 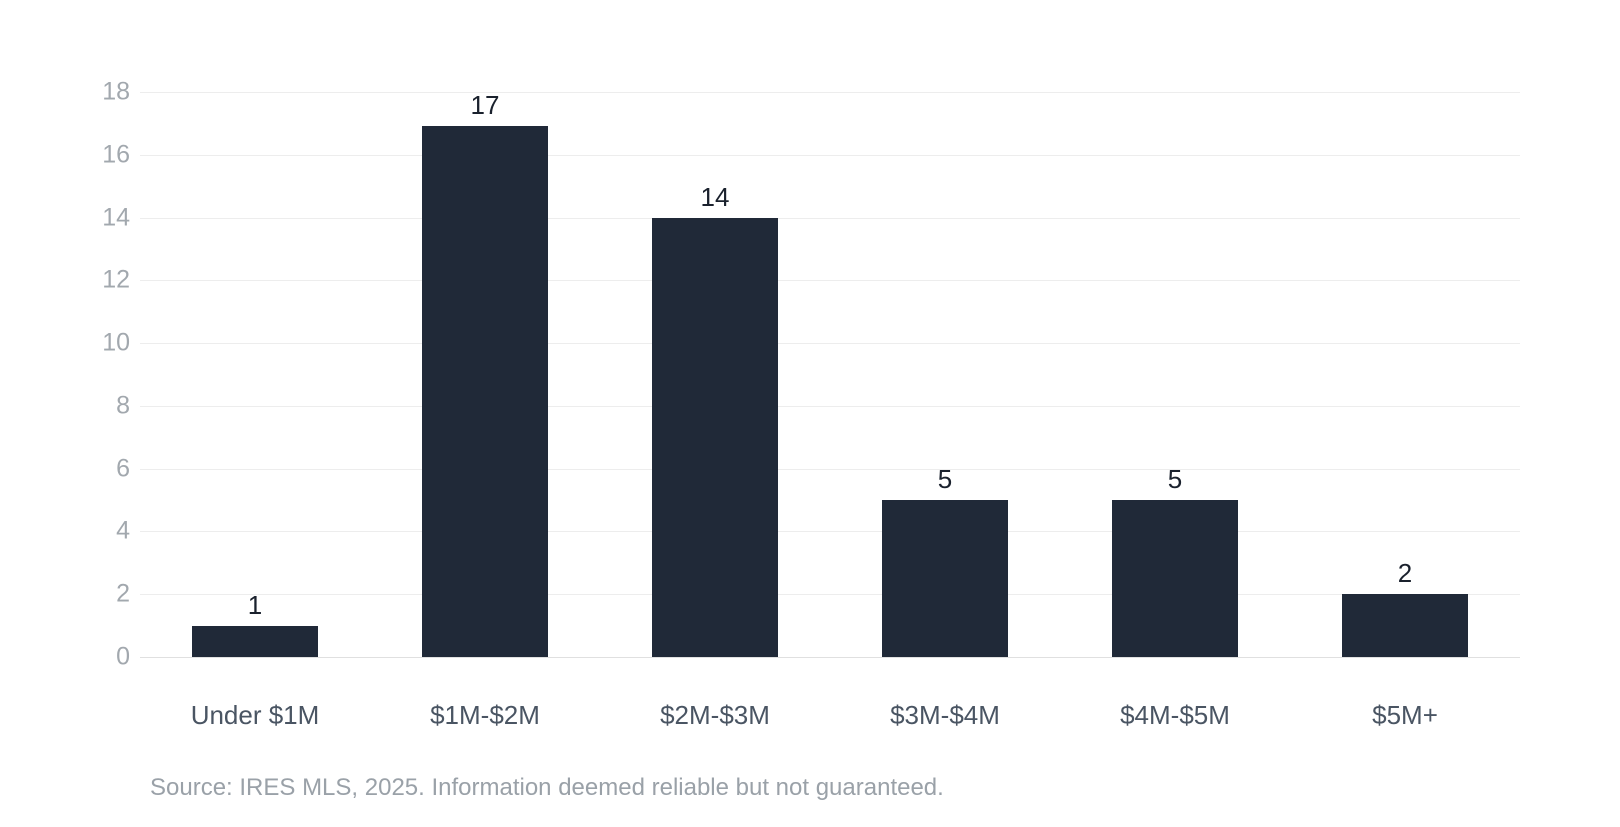 What do you see at coordinates (945, 715) in the screenshot?
I see `x-axis-label: $3M-$4M` at bounding box center [945, 715].